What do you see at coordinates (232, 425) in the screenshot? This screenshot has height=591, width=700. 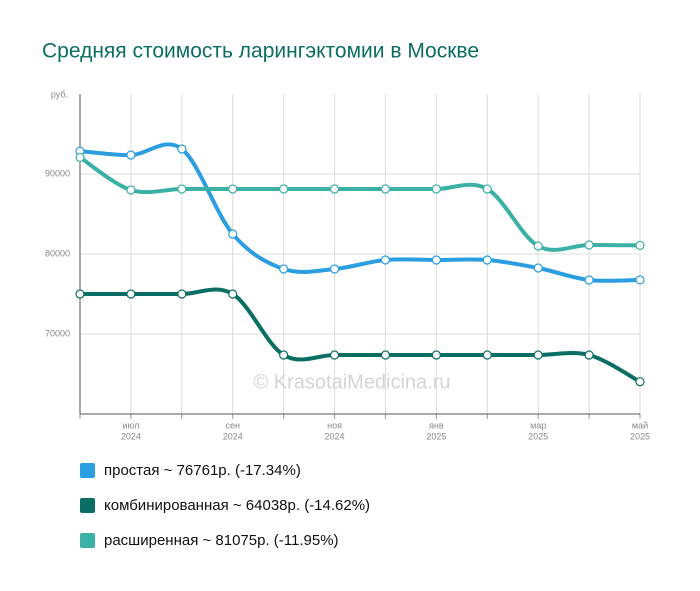 I see `x-tick-label: сен` at bounding box center [232, 425].